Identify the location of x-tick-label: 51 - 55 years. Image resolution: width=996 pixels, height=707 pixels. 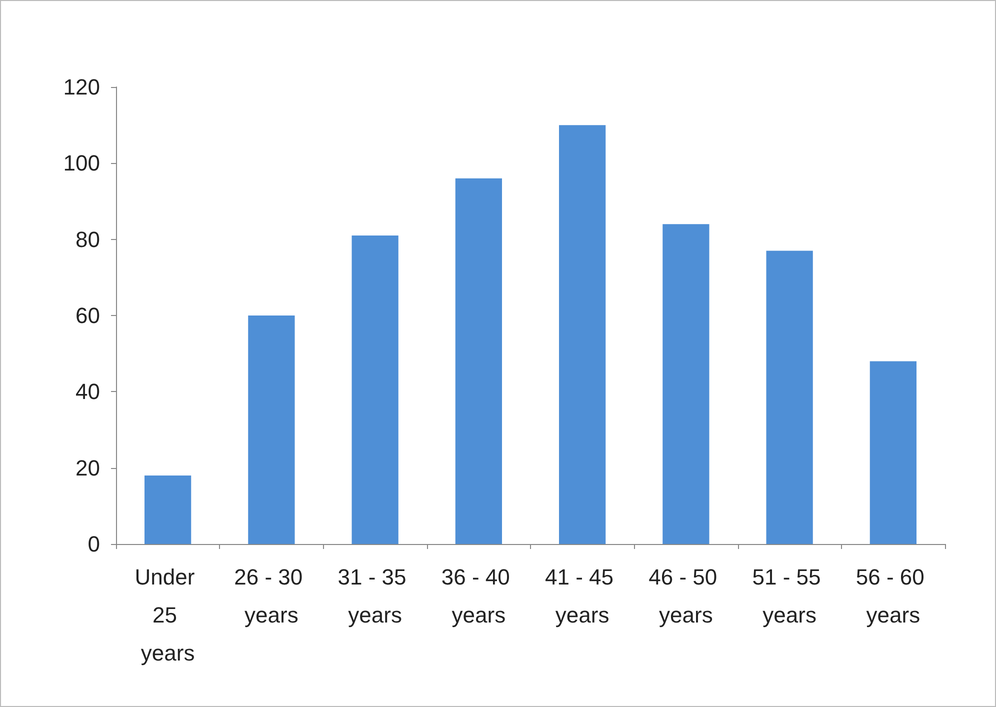
(789, 596).